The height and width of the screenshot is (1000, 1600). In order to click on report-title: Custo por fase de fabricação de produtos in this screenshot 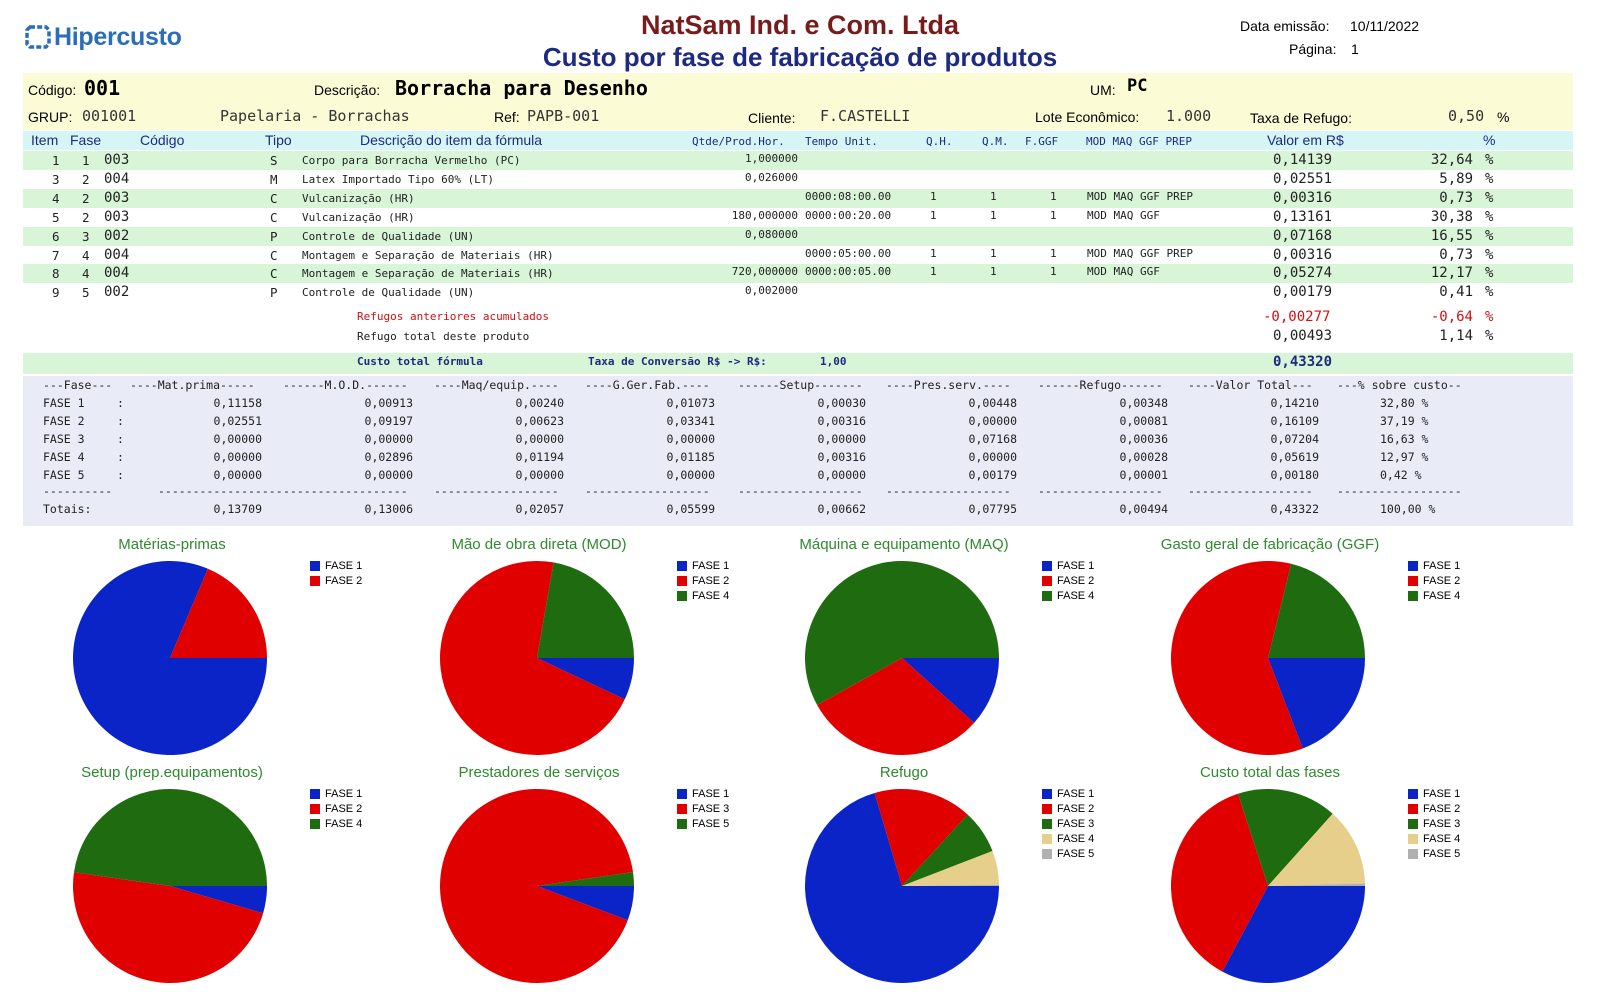, I will do `click(800, 57)`.